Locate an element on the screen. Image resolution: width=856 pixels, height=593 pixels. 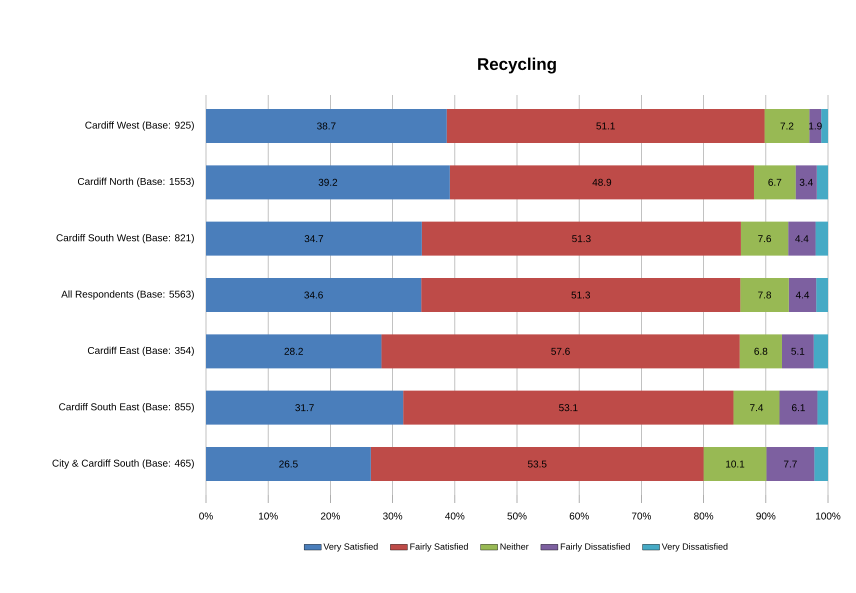
legend-label: Very Satisfied is located at coordinates (350, 547).